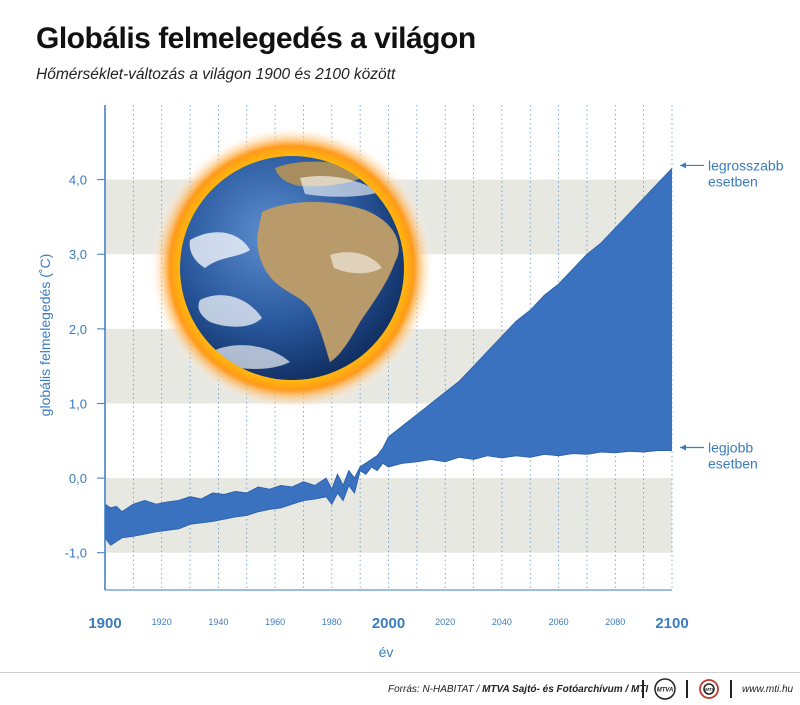 The image size is (800, 705). I want to click on y-tick-label: 4,0, so click(78, 180).